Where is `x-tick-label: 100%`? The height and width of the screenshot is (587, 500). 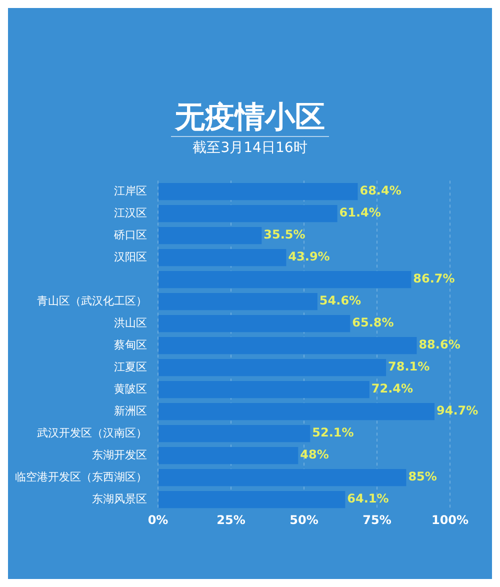
x-tick-label: 100% is located at coordinates (450, 519).